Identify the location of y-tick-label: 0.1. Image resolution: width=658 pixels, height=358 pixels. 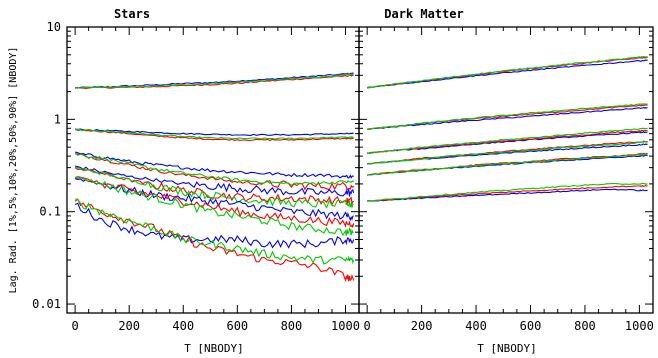
(50, 212).